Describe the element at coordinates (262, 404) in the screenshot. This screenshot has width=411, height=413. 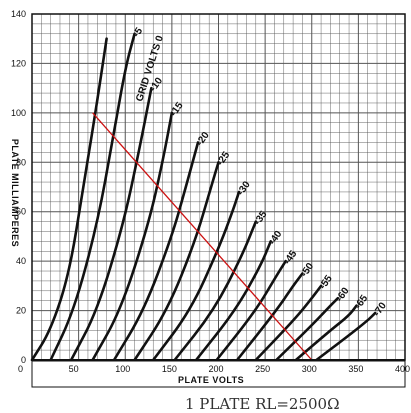
I see `handwritten-annotation: 1 PLATE RL=2500Ω` at that location.